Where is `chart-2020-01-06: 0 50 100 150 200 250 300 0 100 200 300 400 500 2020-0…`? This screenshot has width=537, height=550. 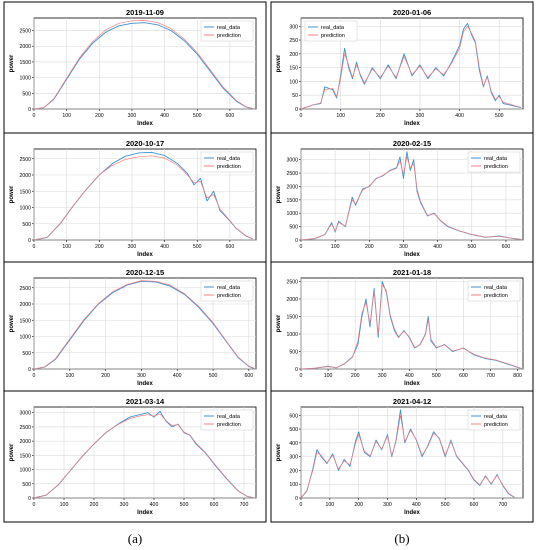
chart-2020-01-06: 0 50 100 150 200 250 300 0 100 200 300 400 500 2020-0… is located at coordinates (400, 67).